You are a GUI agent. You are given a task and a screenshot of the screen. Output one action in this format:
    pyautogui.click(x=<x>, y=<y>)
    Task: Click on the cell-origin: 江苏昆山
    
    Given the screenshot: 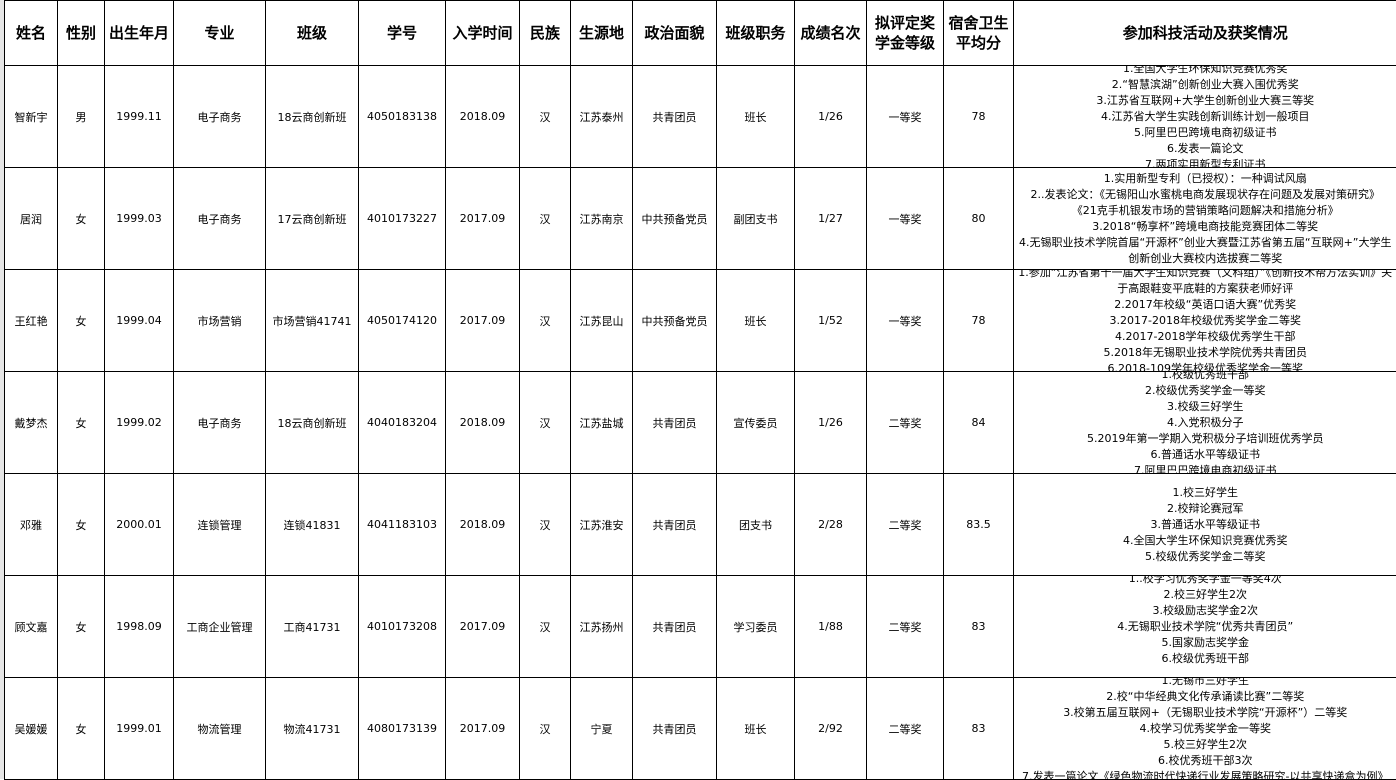 What is the action you would take?
    pyautogui.click(x=602, y=321)
    